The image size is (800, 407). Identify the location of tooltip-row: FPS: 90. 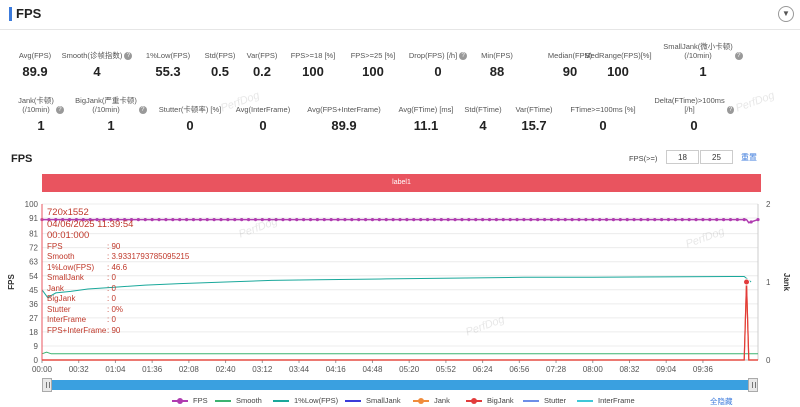
(118, 247).